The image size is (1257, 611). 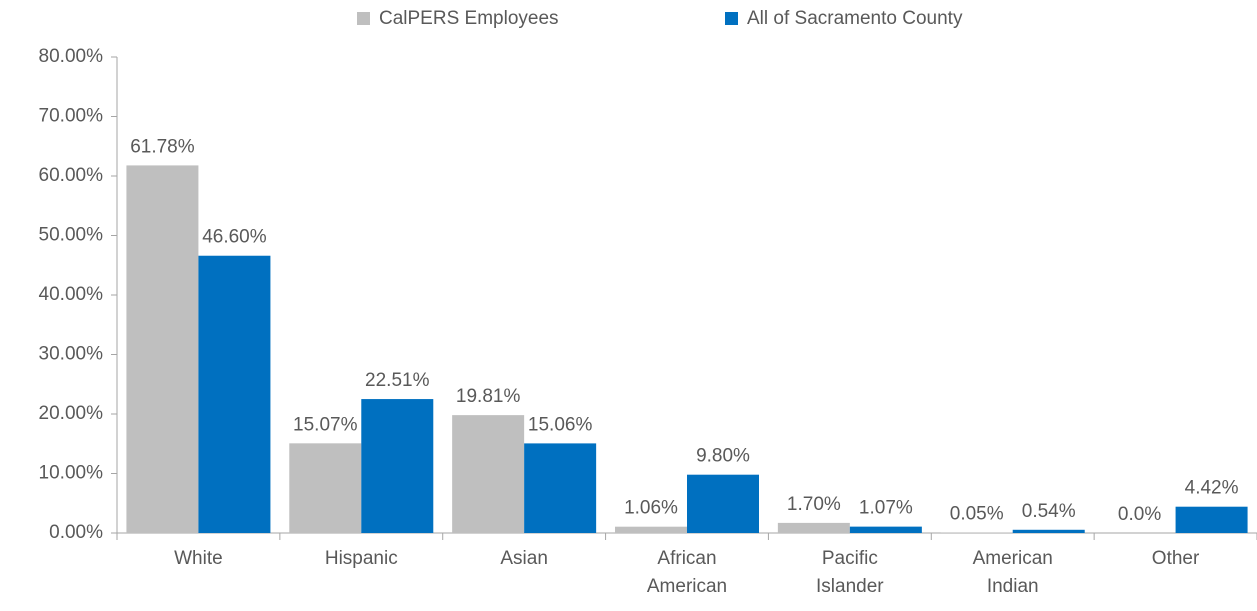 What do you see at coordinates (71, 473) in the screenshot?
I see `y-tick-label: 10.00%` at bounding box center [71, 473].